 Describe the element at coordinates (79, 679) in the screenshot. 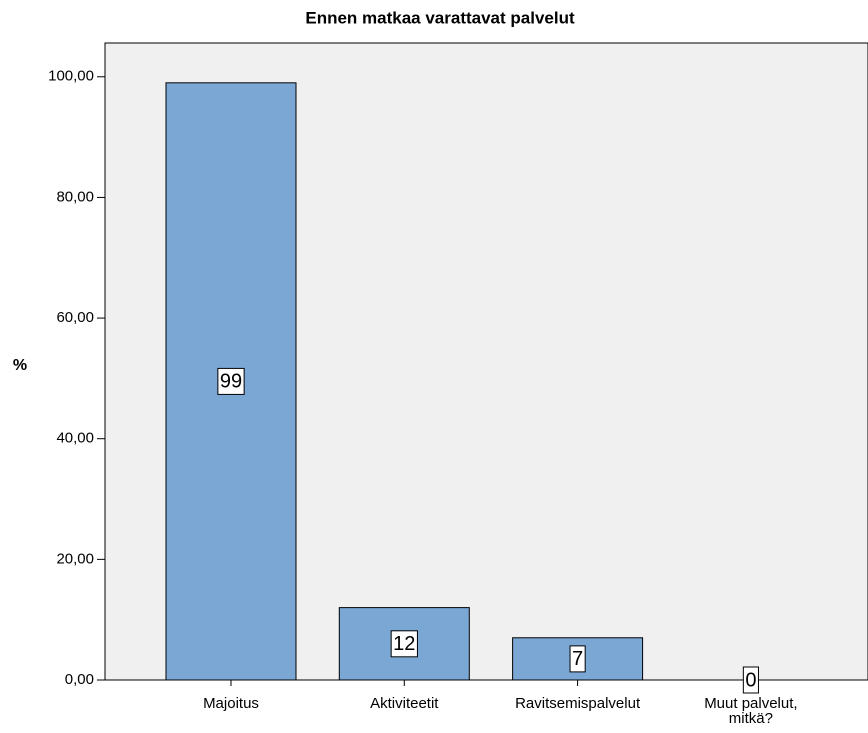

I see `y-tick-label: 0,00` at that location.